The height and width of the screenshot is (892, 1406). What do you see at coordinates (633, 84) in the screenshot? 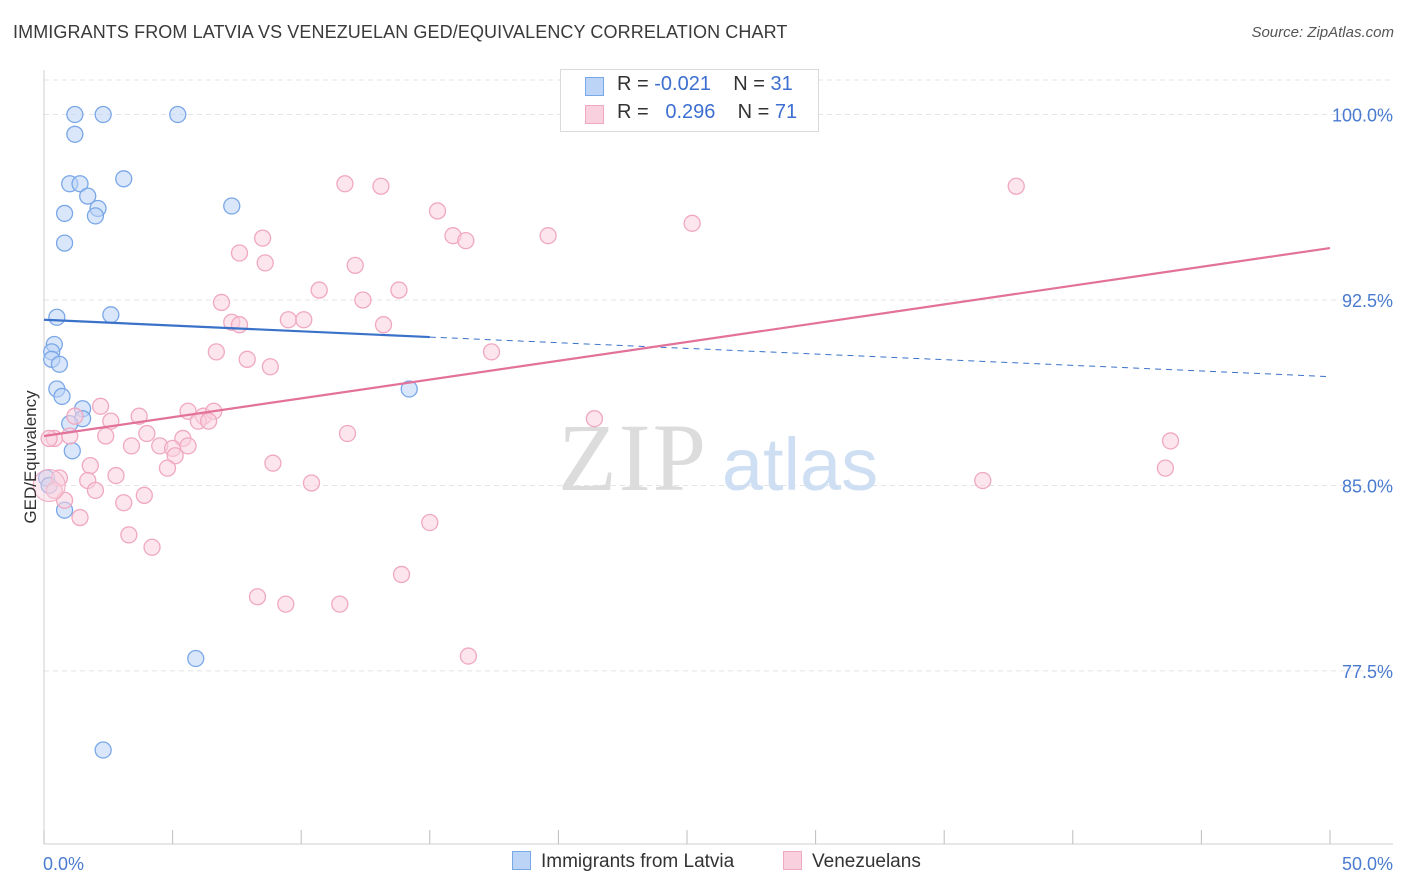
I see `legend-r-label: R =` at bounding box center [633, 84].